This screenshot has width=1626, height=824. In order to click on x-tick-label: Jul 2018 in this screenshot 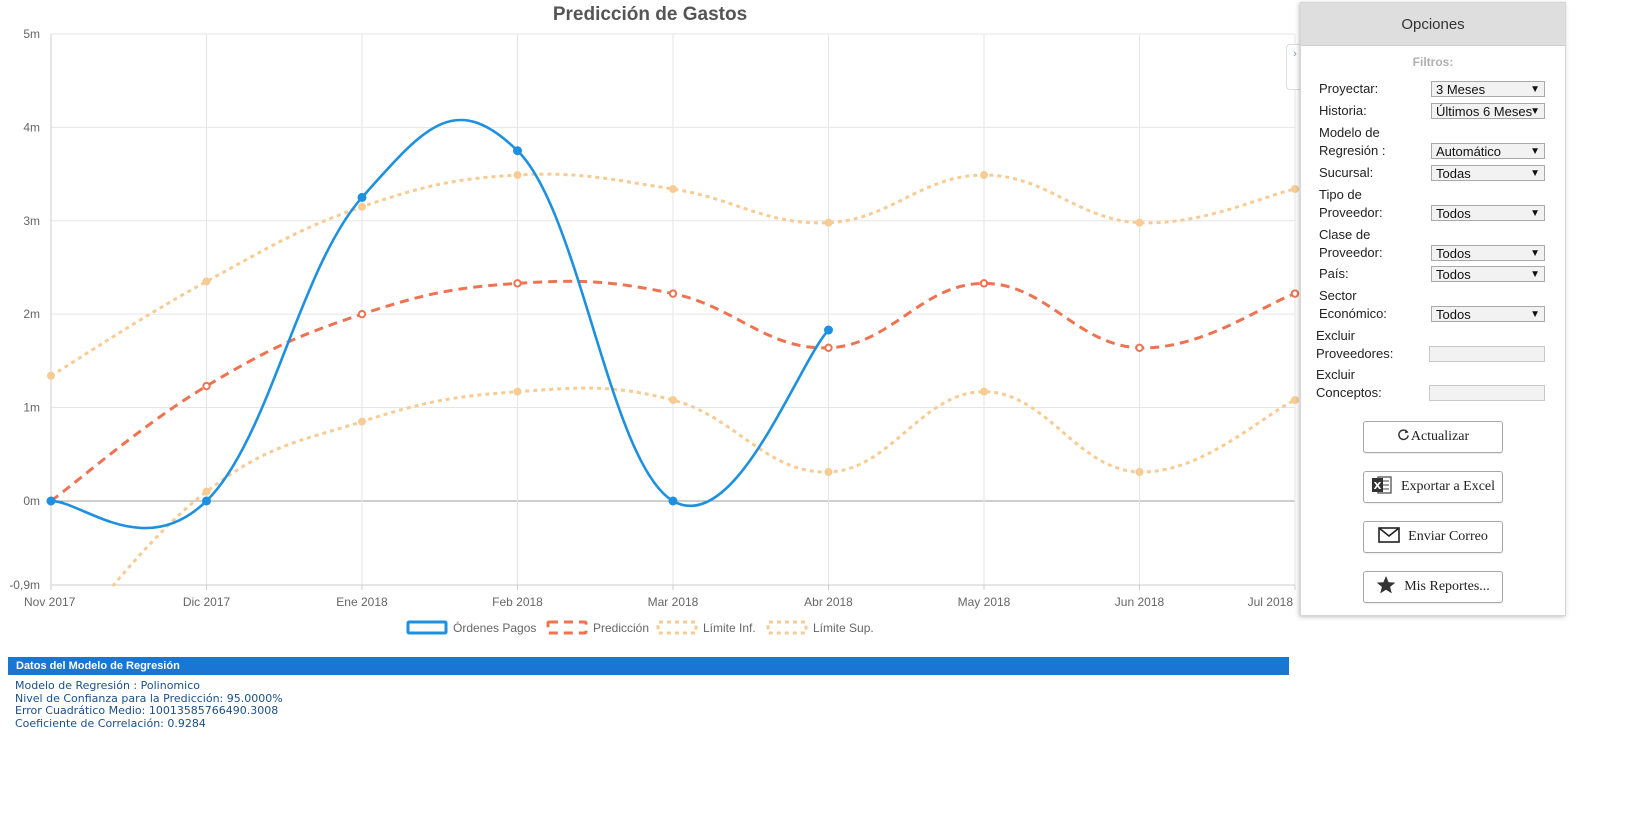, I will do `click(1271, 602)`.